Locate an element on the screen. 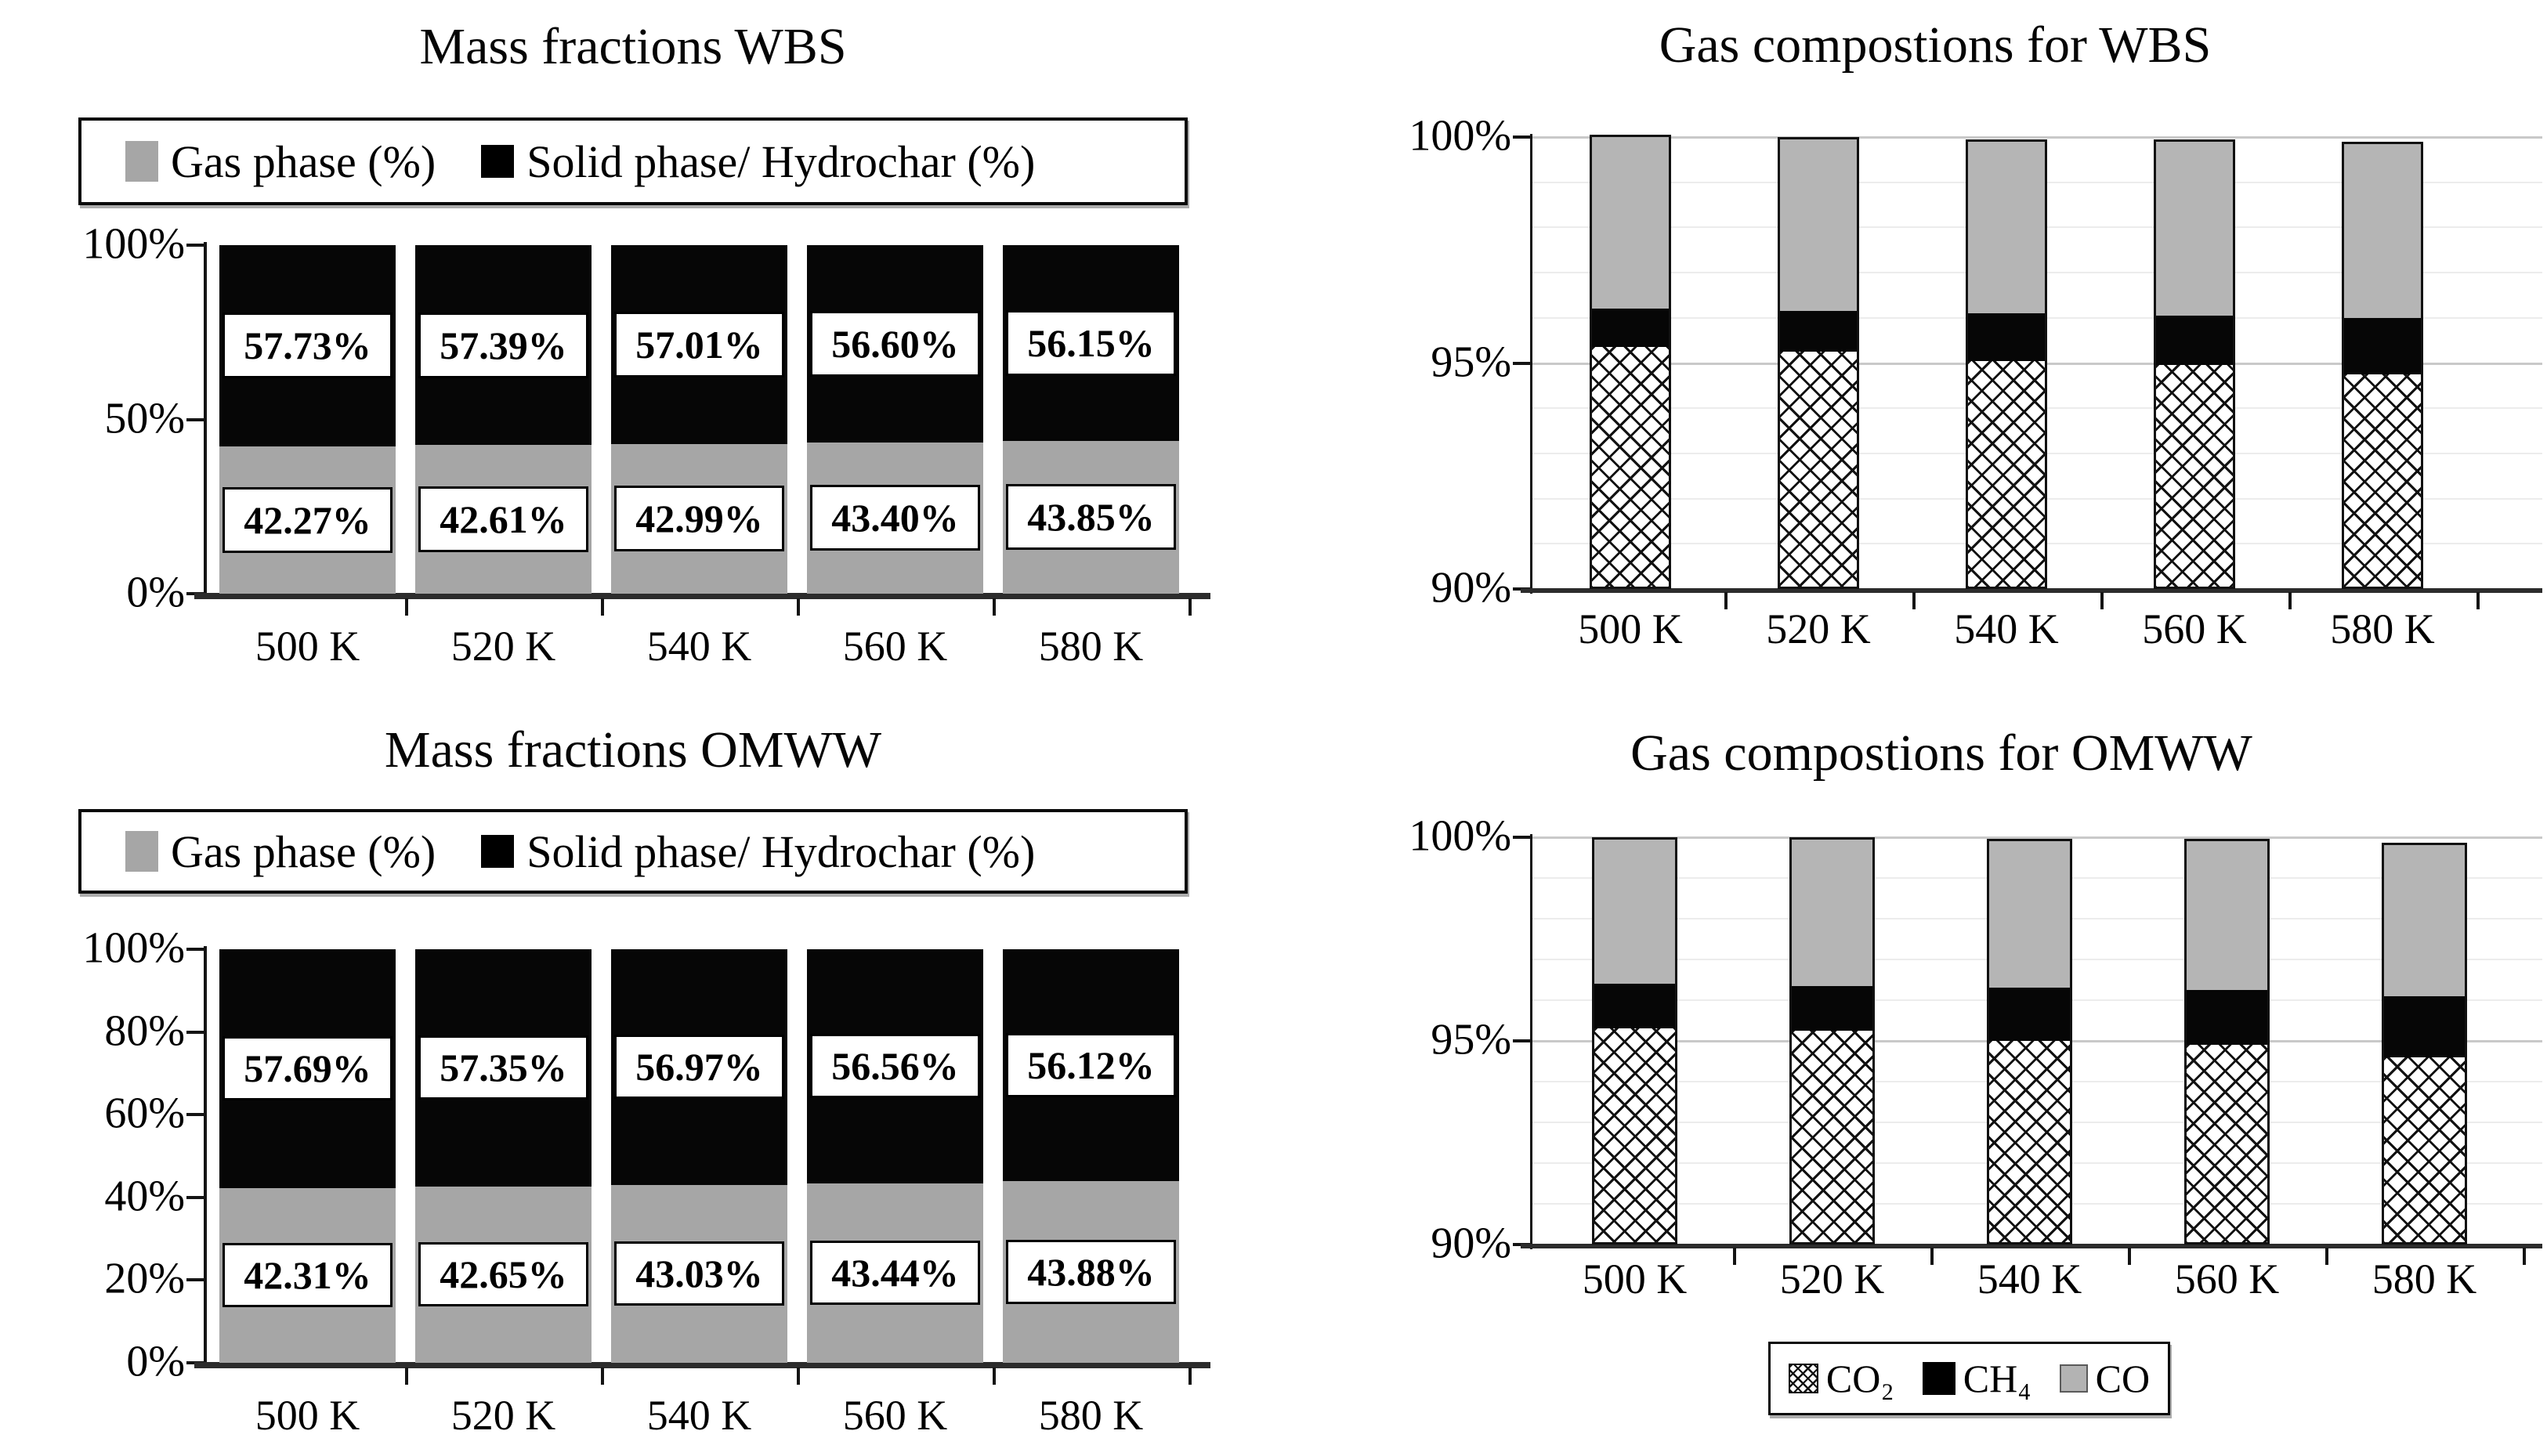 This screenshot has height=1456, width=2547. value-label-gas-phase: 43.40% is located at coordinates (895, 518).